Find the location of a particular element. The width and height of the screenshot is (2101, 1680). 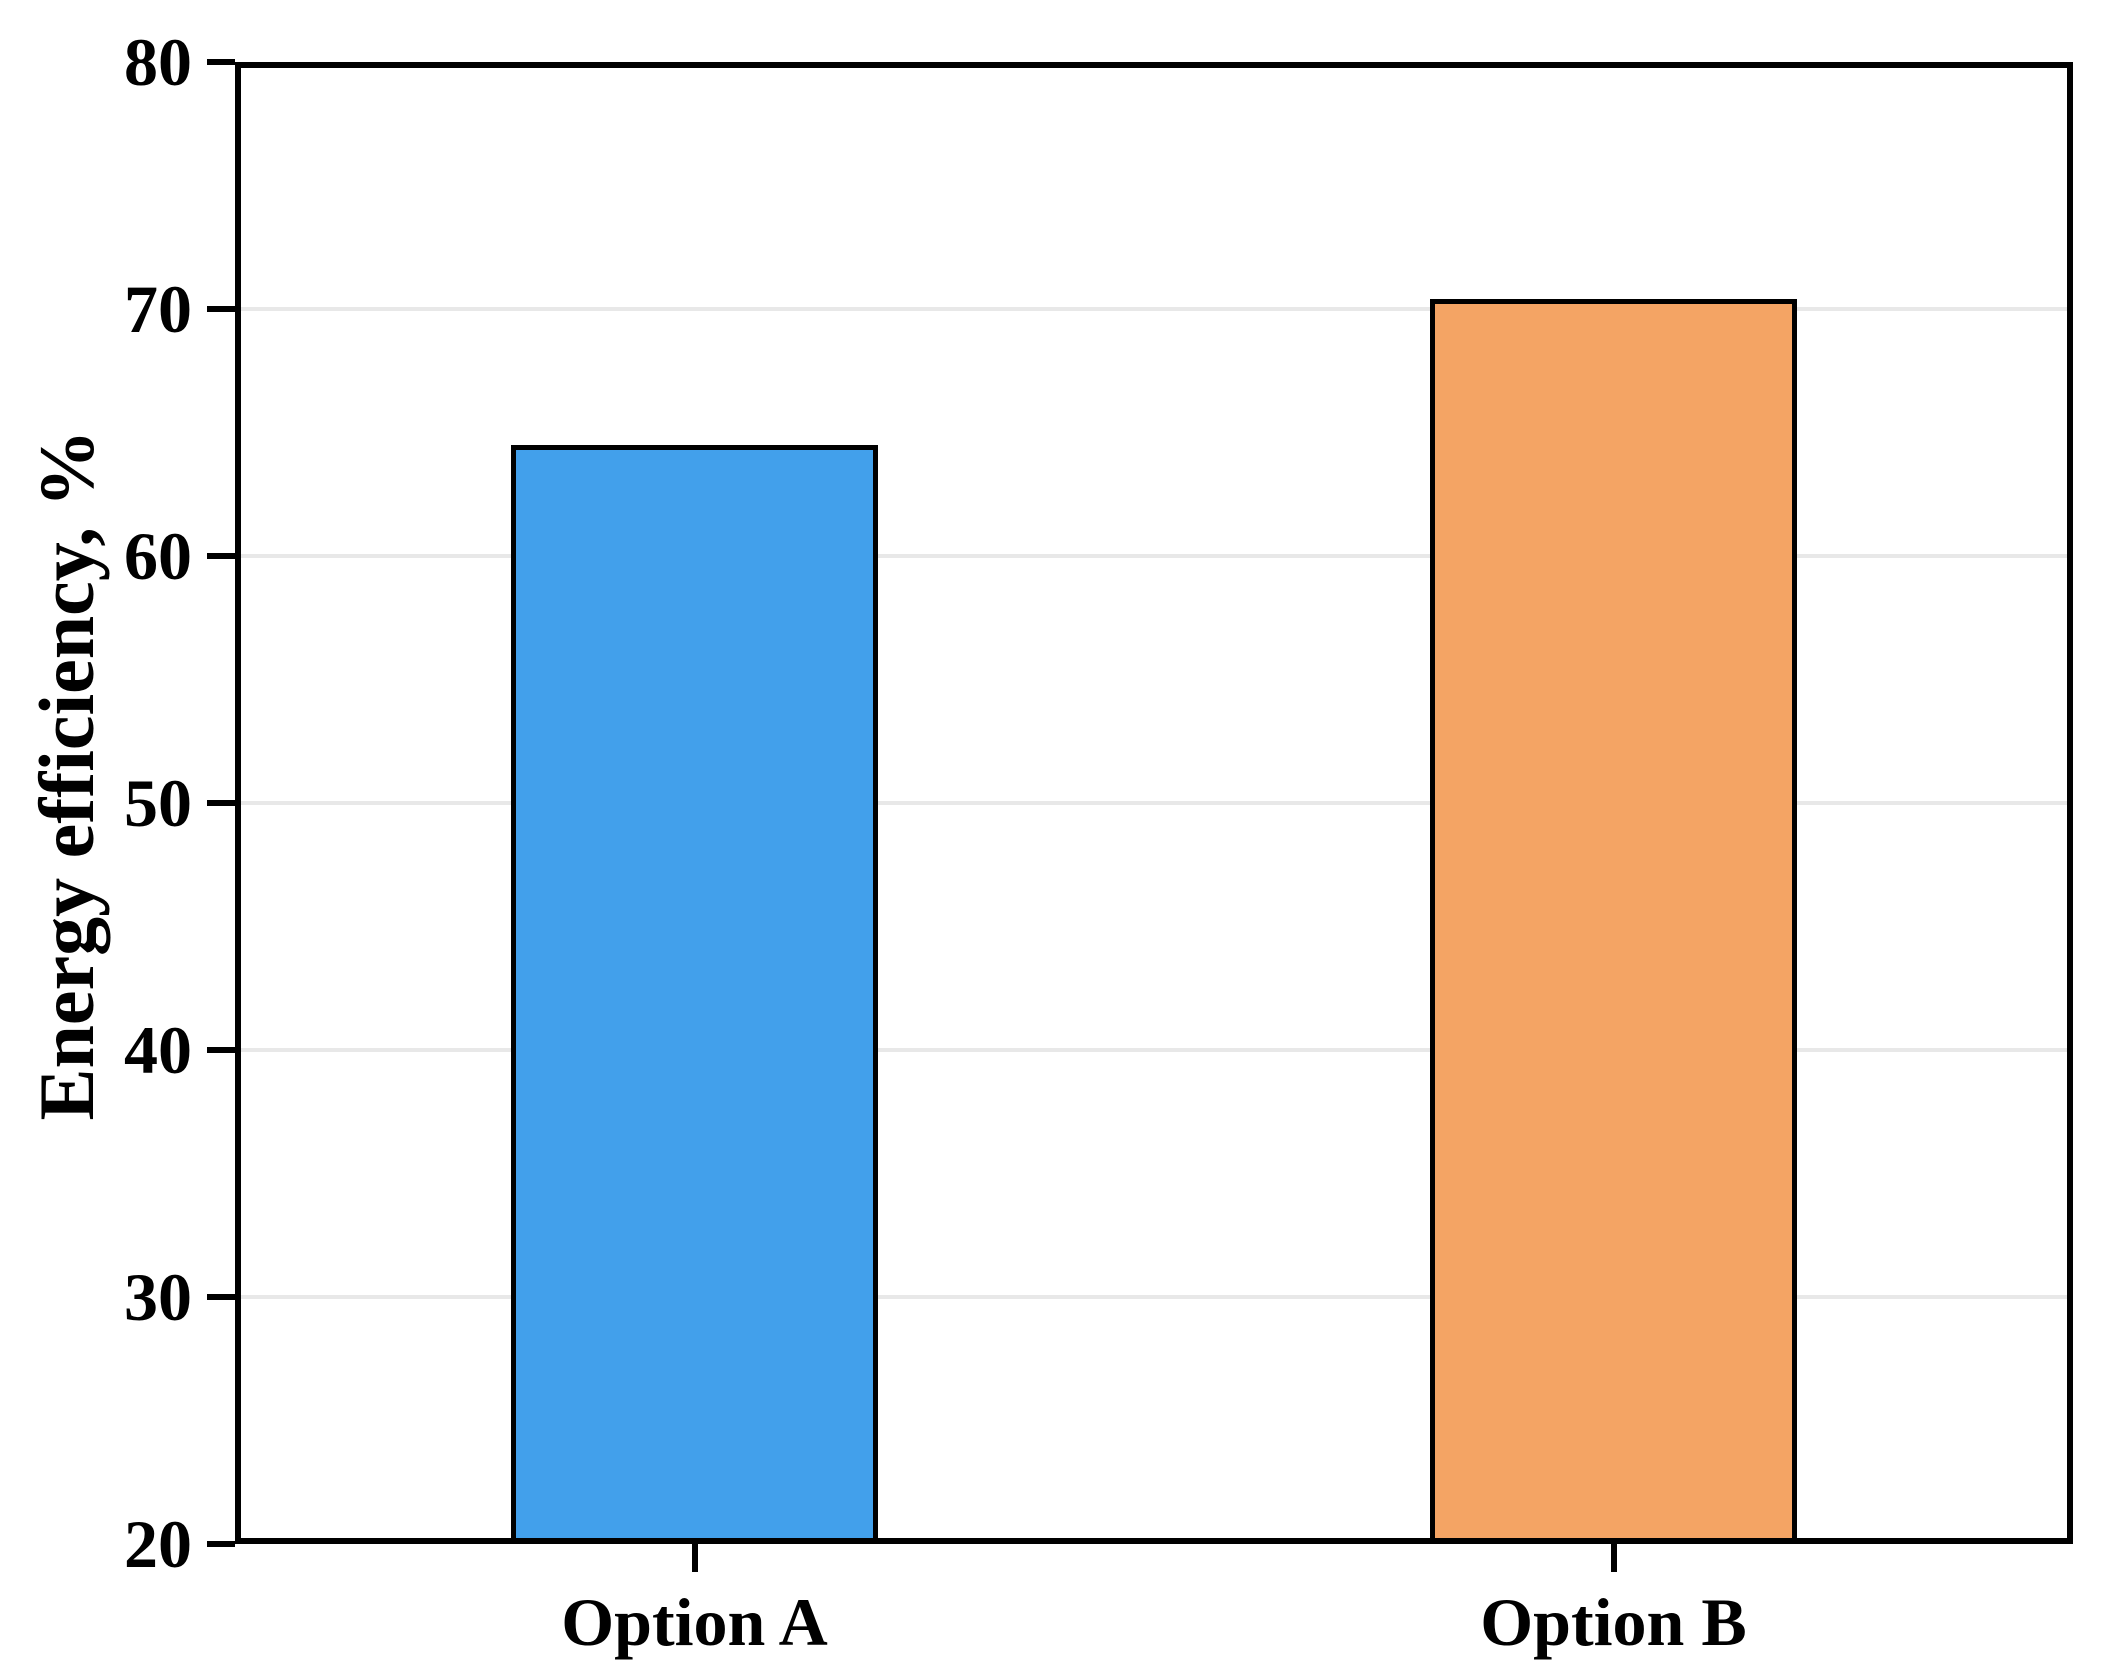

x-tick-label-option-b: Option B is located at coordinates (1613, 1622).